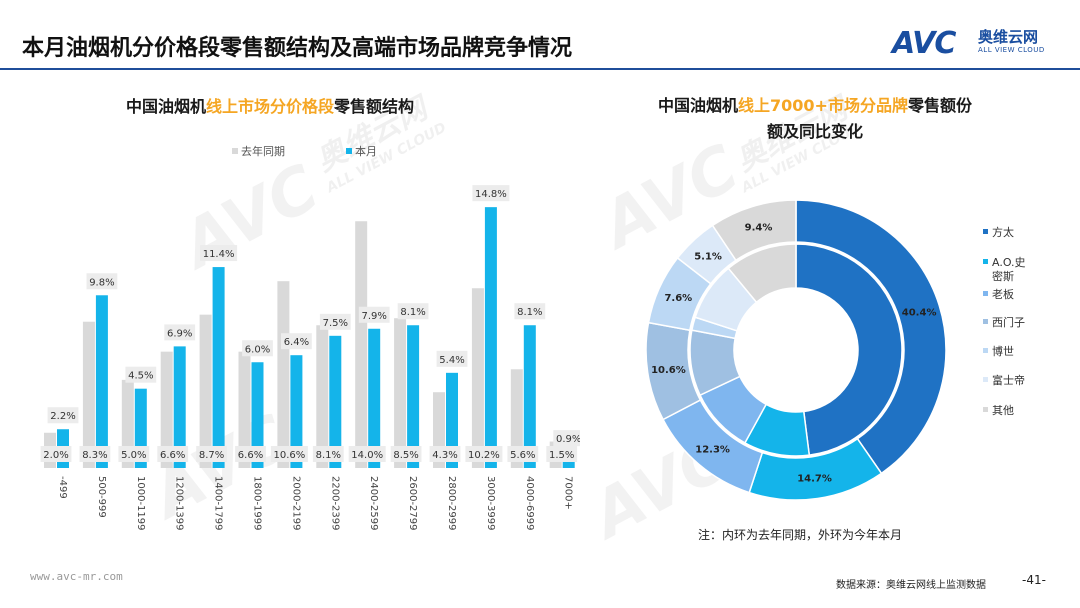 The width and height of the screenshot is (1080, 608). What do you see at coordinates (678, 298) in the screenshot?
I see `outer-ring-label-4: 7.6%` at bounding box center [678, 298].